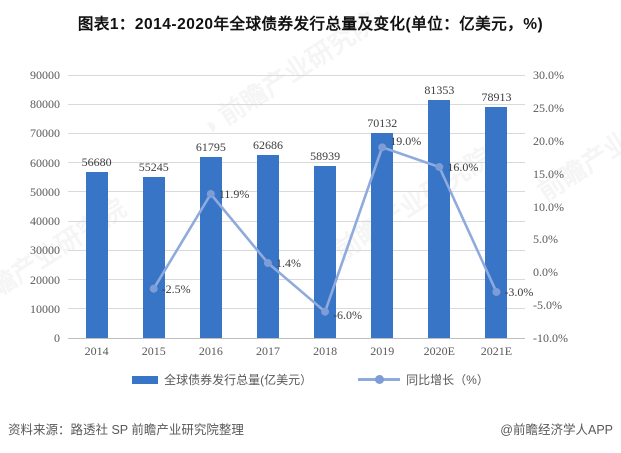 The image size is (621, 453). I want to click on legend-line-swatch-icon, so click(379, 379).